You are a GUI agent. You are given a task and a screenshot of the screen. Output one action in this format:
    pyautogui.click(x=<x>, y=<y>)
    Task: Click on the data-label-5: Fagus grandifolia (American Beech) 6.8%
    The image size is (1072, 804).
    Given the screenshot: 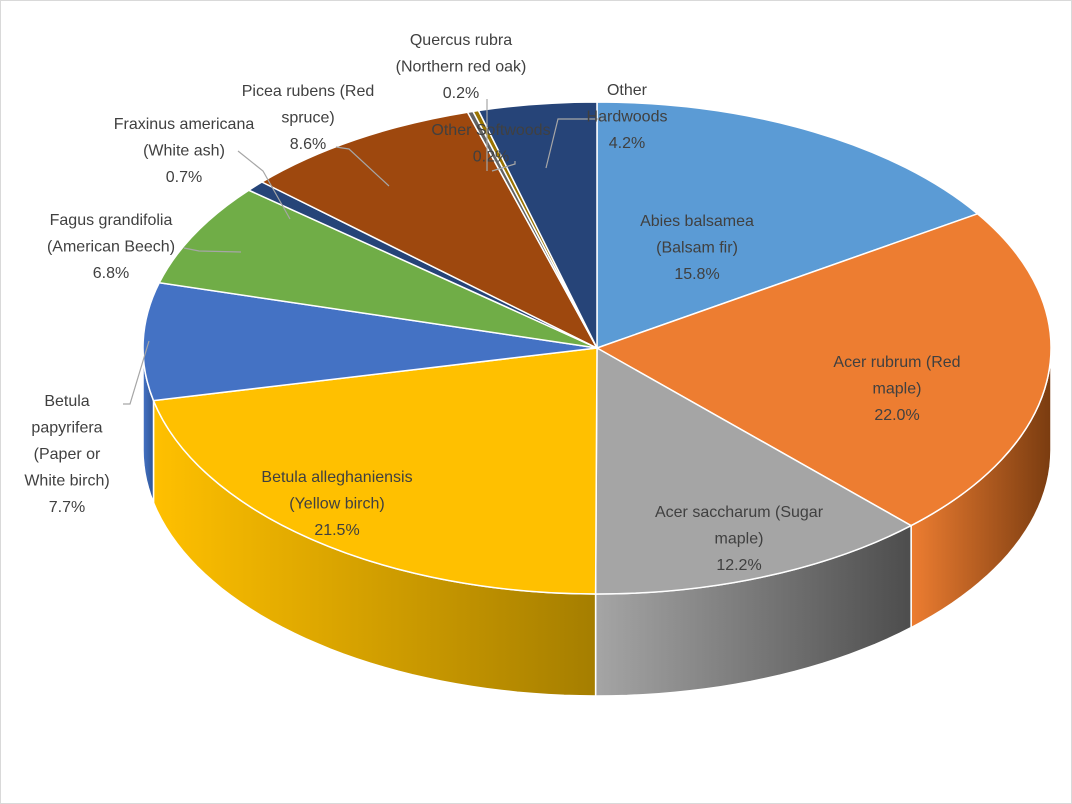 What is the action you would take?
    pyautogui.click(x=111, y=247)
    